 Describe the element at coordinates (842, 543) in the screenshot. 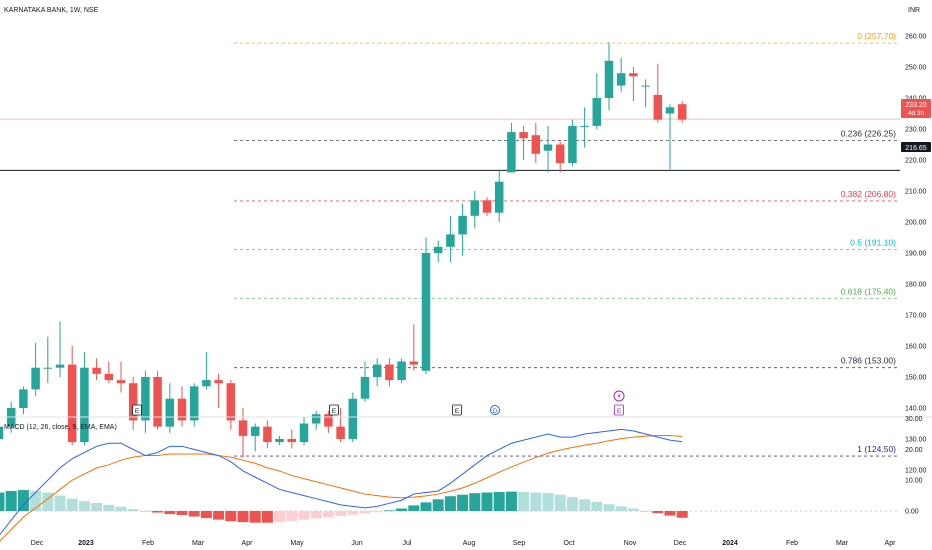

I see `time-tick-label: Mar` at that location.